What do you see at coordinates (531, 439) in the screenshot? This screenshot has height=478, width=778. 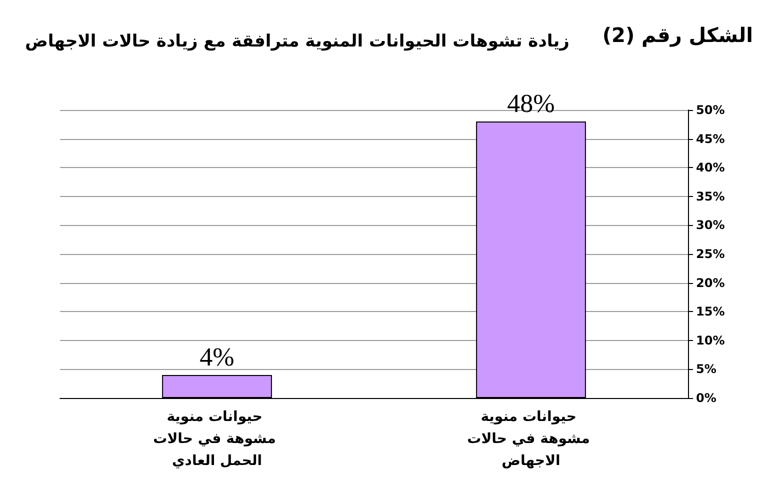 I see `x-tick-label: حيوانات منوية مشوهة في حالات الاجهاض` at bounding box center [531, 439].